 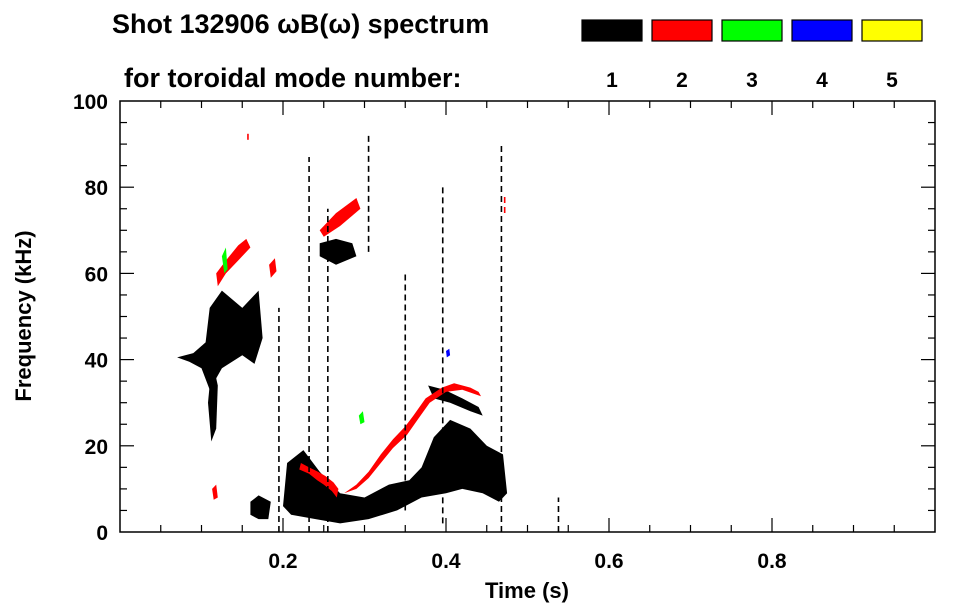 I want to click on legend: 1 2 3 4 5, so click(x=752, y=55).